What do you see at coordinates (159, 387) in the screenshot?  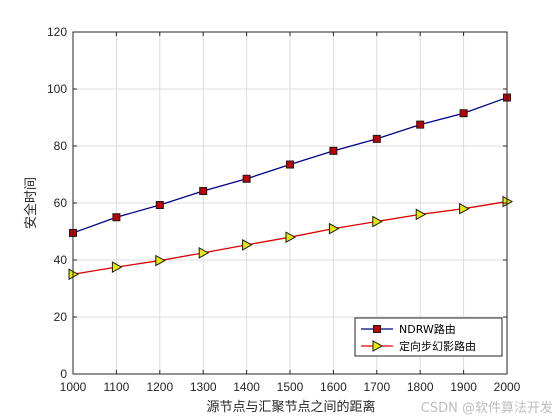 I see `x-tick-label: 1200` at bounding box center [159, 387].